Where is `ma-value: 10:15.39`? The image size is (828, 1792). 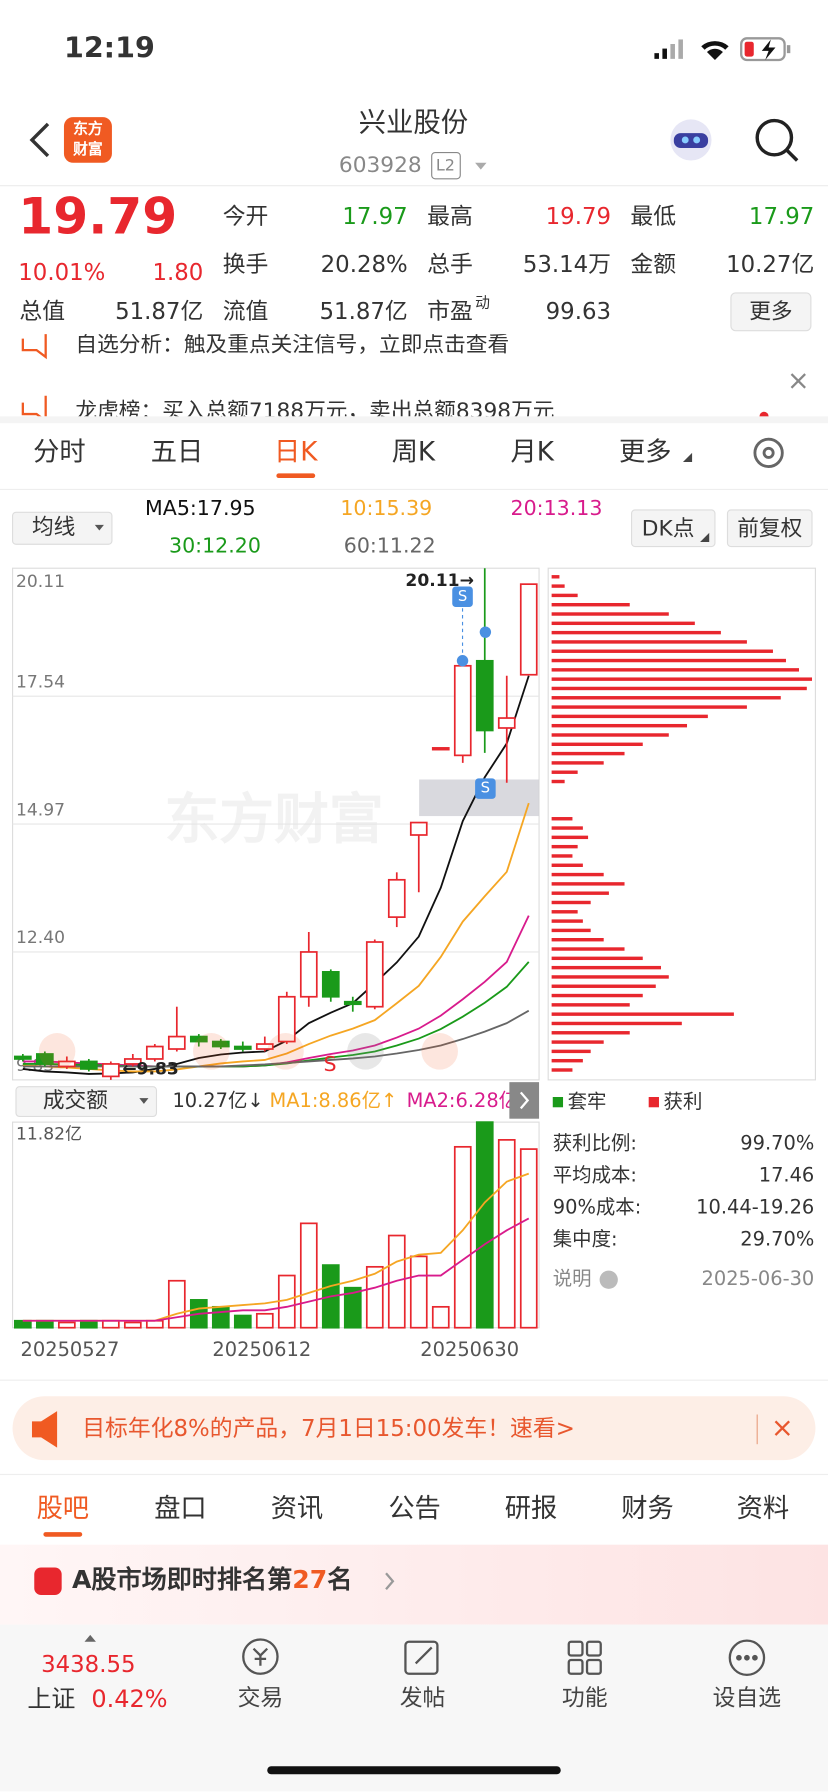 ma-value: 10:15.39 is located at coordinates (386, 508).